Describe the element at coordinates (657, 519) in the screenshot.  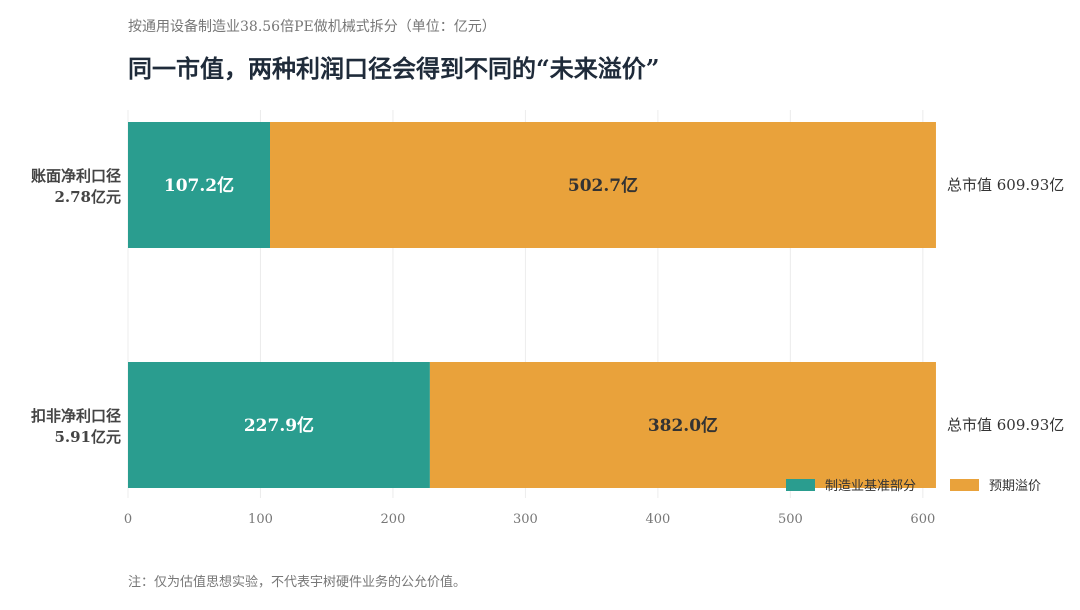
I see `x-tick-label: 400` at that location.